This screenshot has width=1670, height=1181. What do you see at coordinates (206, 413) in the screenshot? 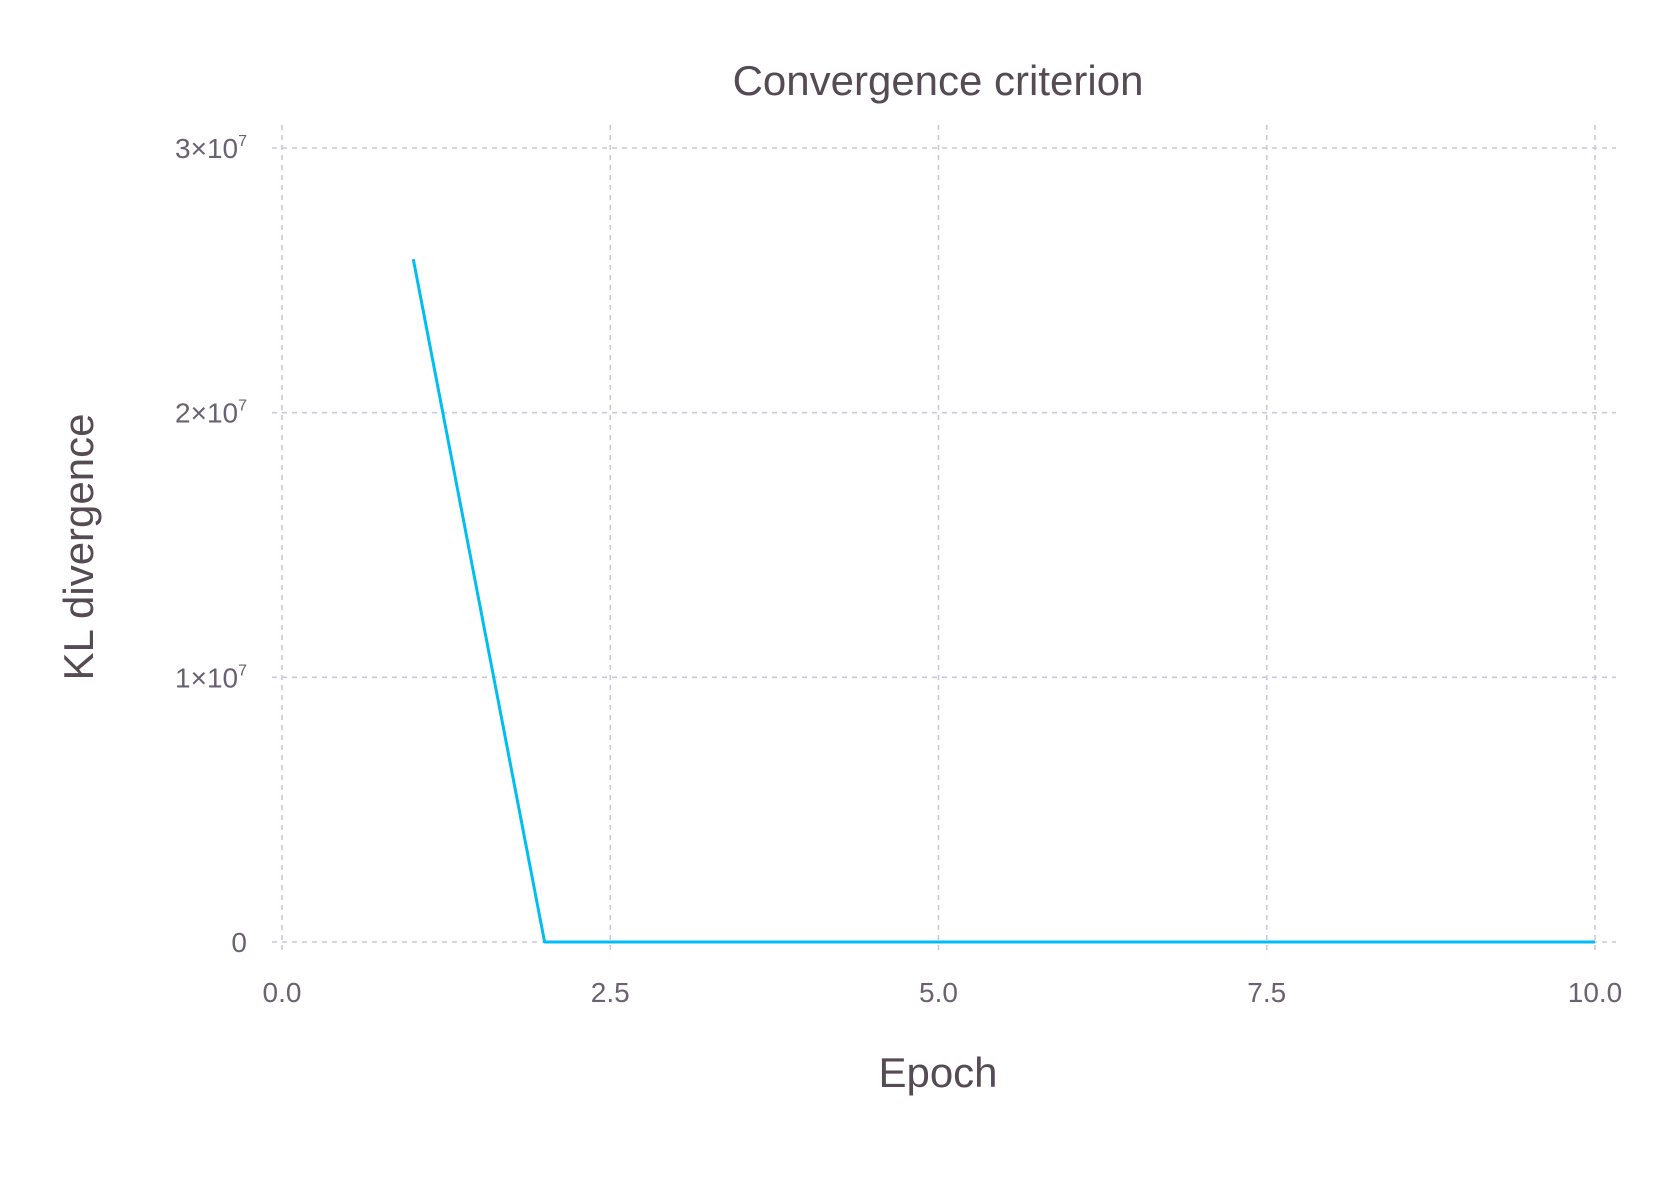
I see `y-tick-mantissa: 2×10` at bounding box center [206, 413].